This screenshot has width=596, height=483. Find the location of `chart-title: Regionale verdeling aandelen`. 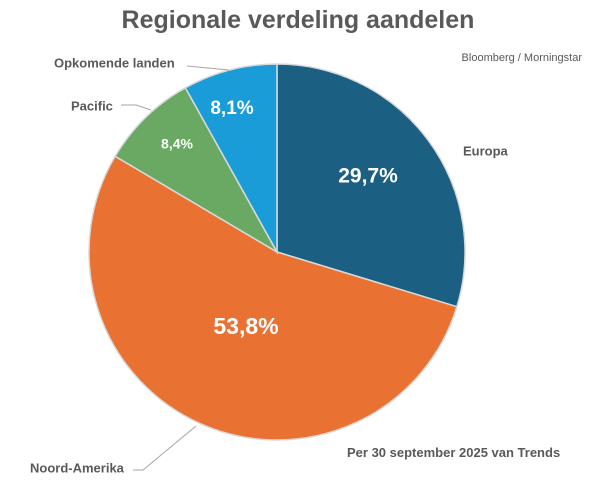

chart-title: Regionale verdeling aandelen is located at coordinates (298, 20).